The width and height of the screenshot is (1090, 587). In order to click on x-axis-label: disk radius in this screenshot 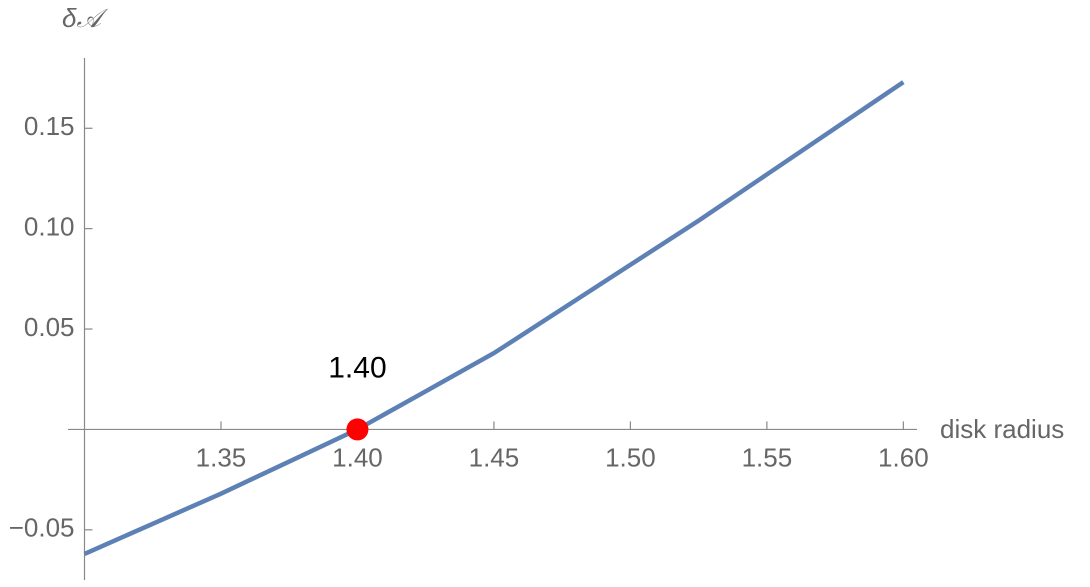, I will do `click(1002, 429)`.